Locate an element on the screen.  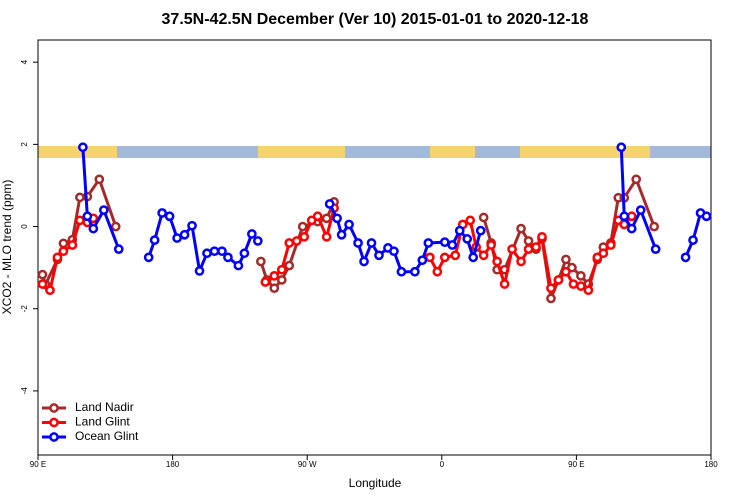
legend-label: Ocean Glint is located at coordinates (107, 436).